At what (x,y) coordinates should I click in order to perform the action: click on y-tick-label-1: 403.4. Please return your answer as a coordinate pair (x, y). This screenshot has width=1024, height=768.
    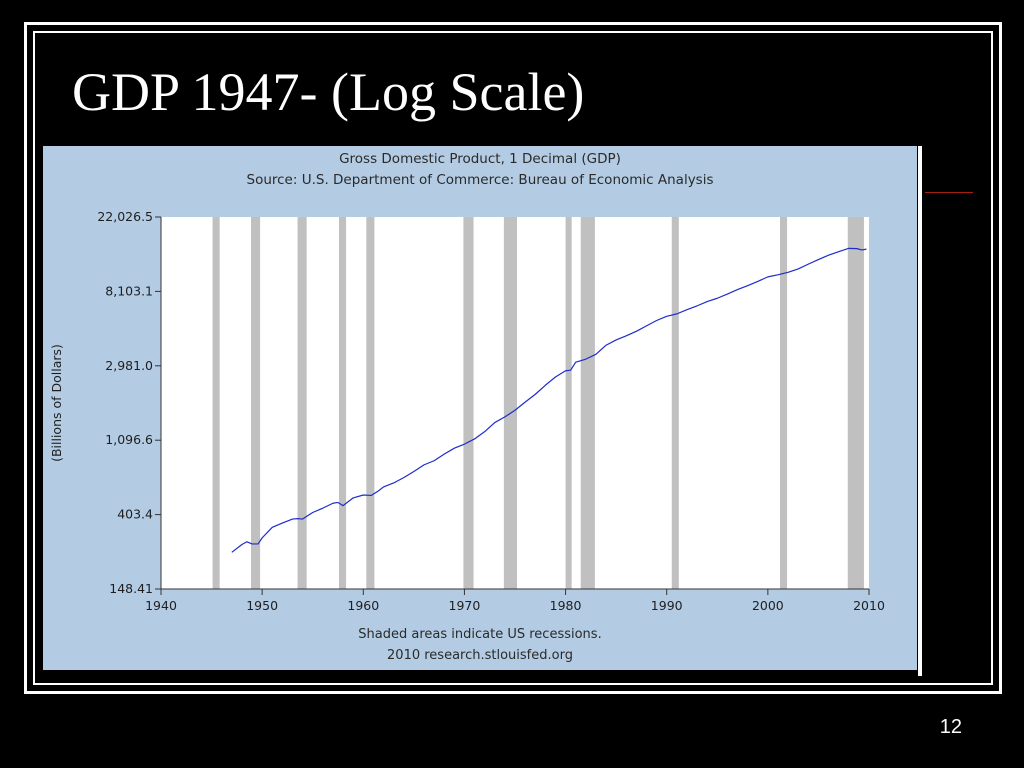
    Looking at the image, I should click on (135, 514).